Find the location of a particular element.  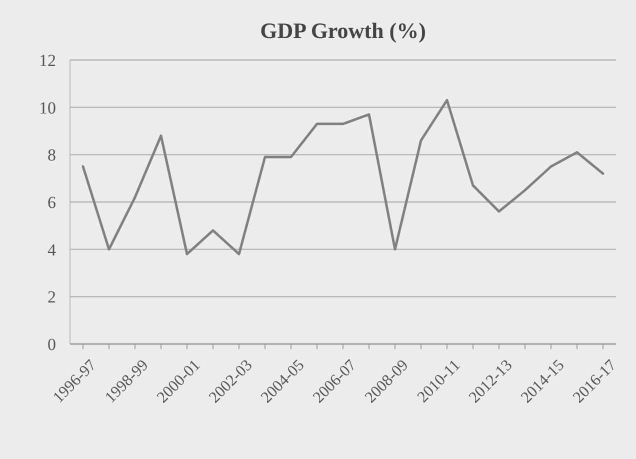

y-tick-label: 2 is located at coordinates (52, 297).